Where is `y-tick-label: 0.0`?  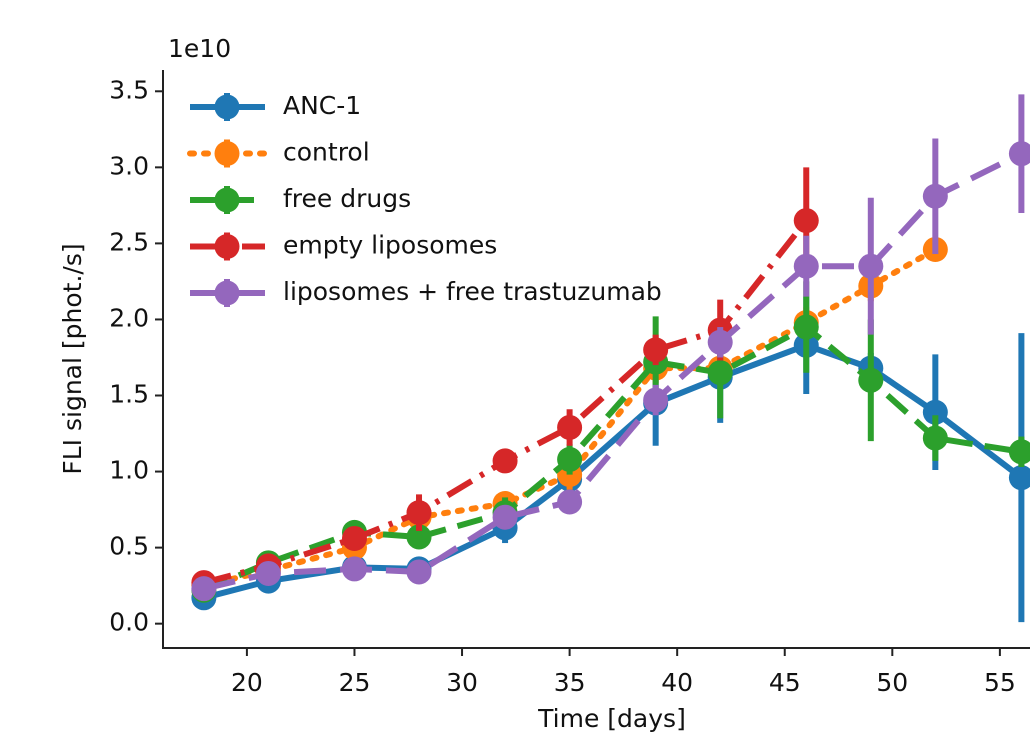
y-tick-label: 0.0 is located at coordinates (129, 622).